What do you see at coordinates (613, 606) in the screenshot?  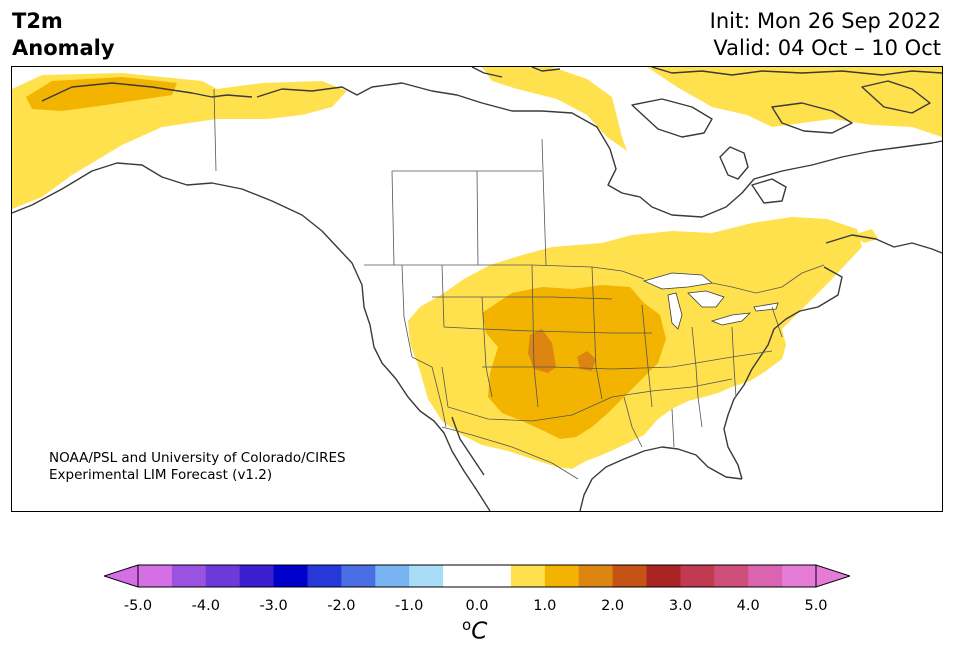 I see `colorbar-tick-label: 2.0` at bounding box center [613, 606].